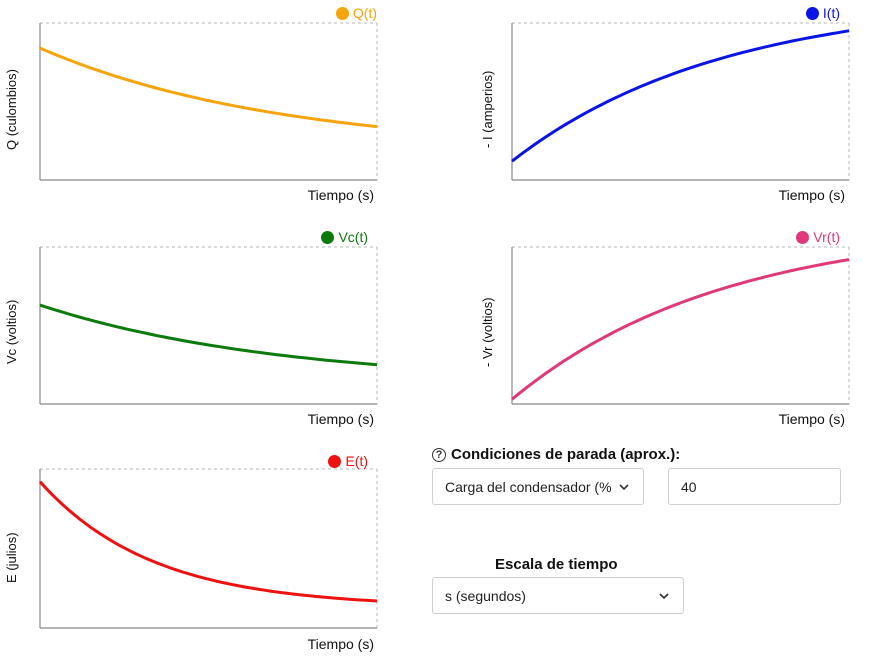  I want to click on ylabel-vc: Vc (voltios), so click(11, 331).